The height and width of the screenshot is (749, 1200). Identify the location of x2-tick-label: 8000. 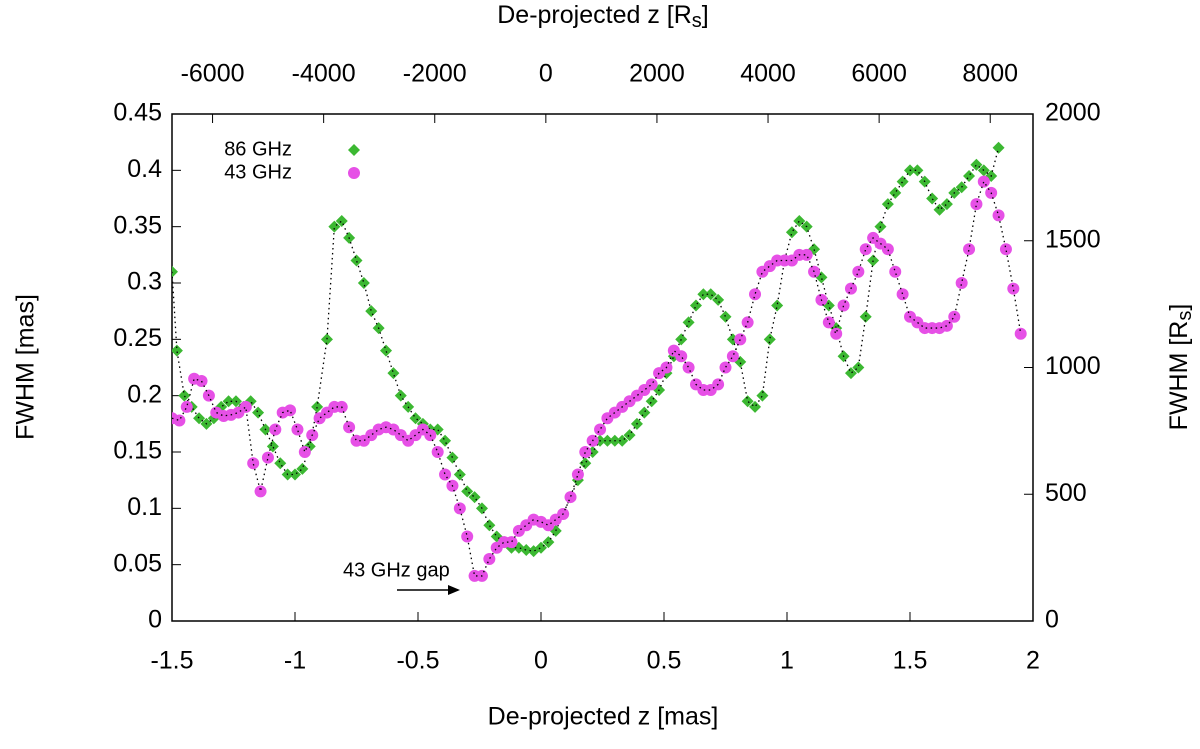
(990, 74).